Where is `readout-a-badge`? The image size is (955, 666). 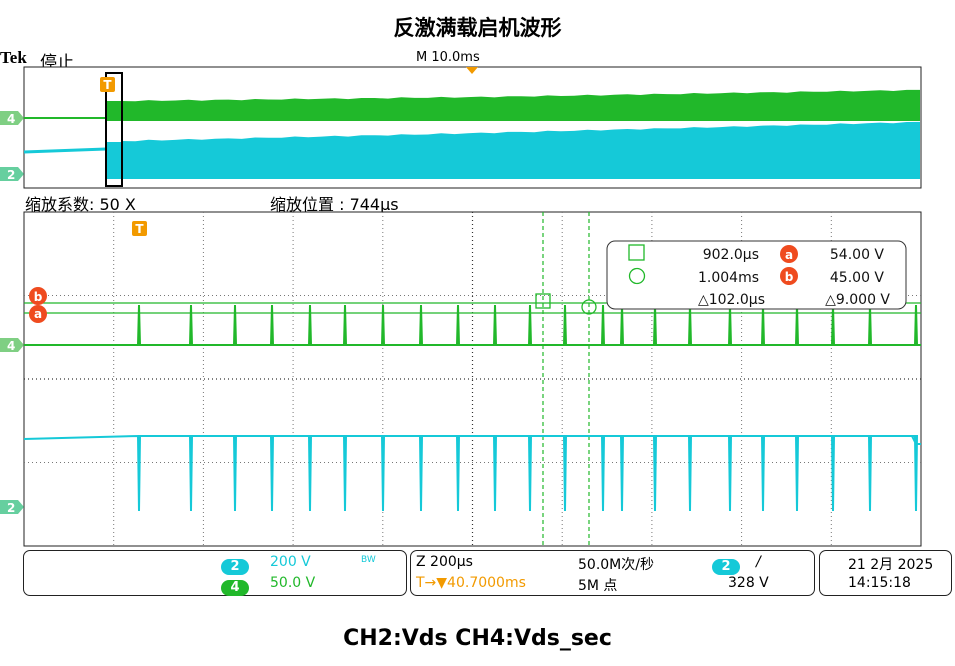 readout-a-badge is located at coordinates (789, 254).